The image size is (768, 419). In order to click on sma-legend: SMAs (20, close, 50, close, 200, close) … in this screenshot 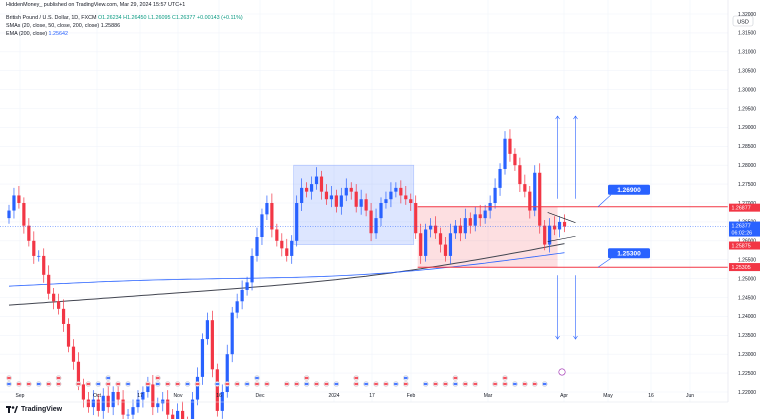, I will do `click(63, 26)`.